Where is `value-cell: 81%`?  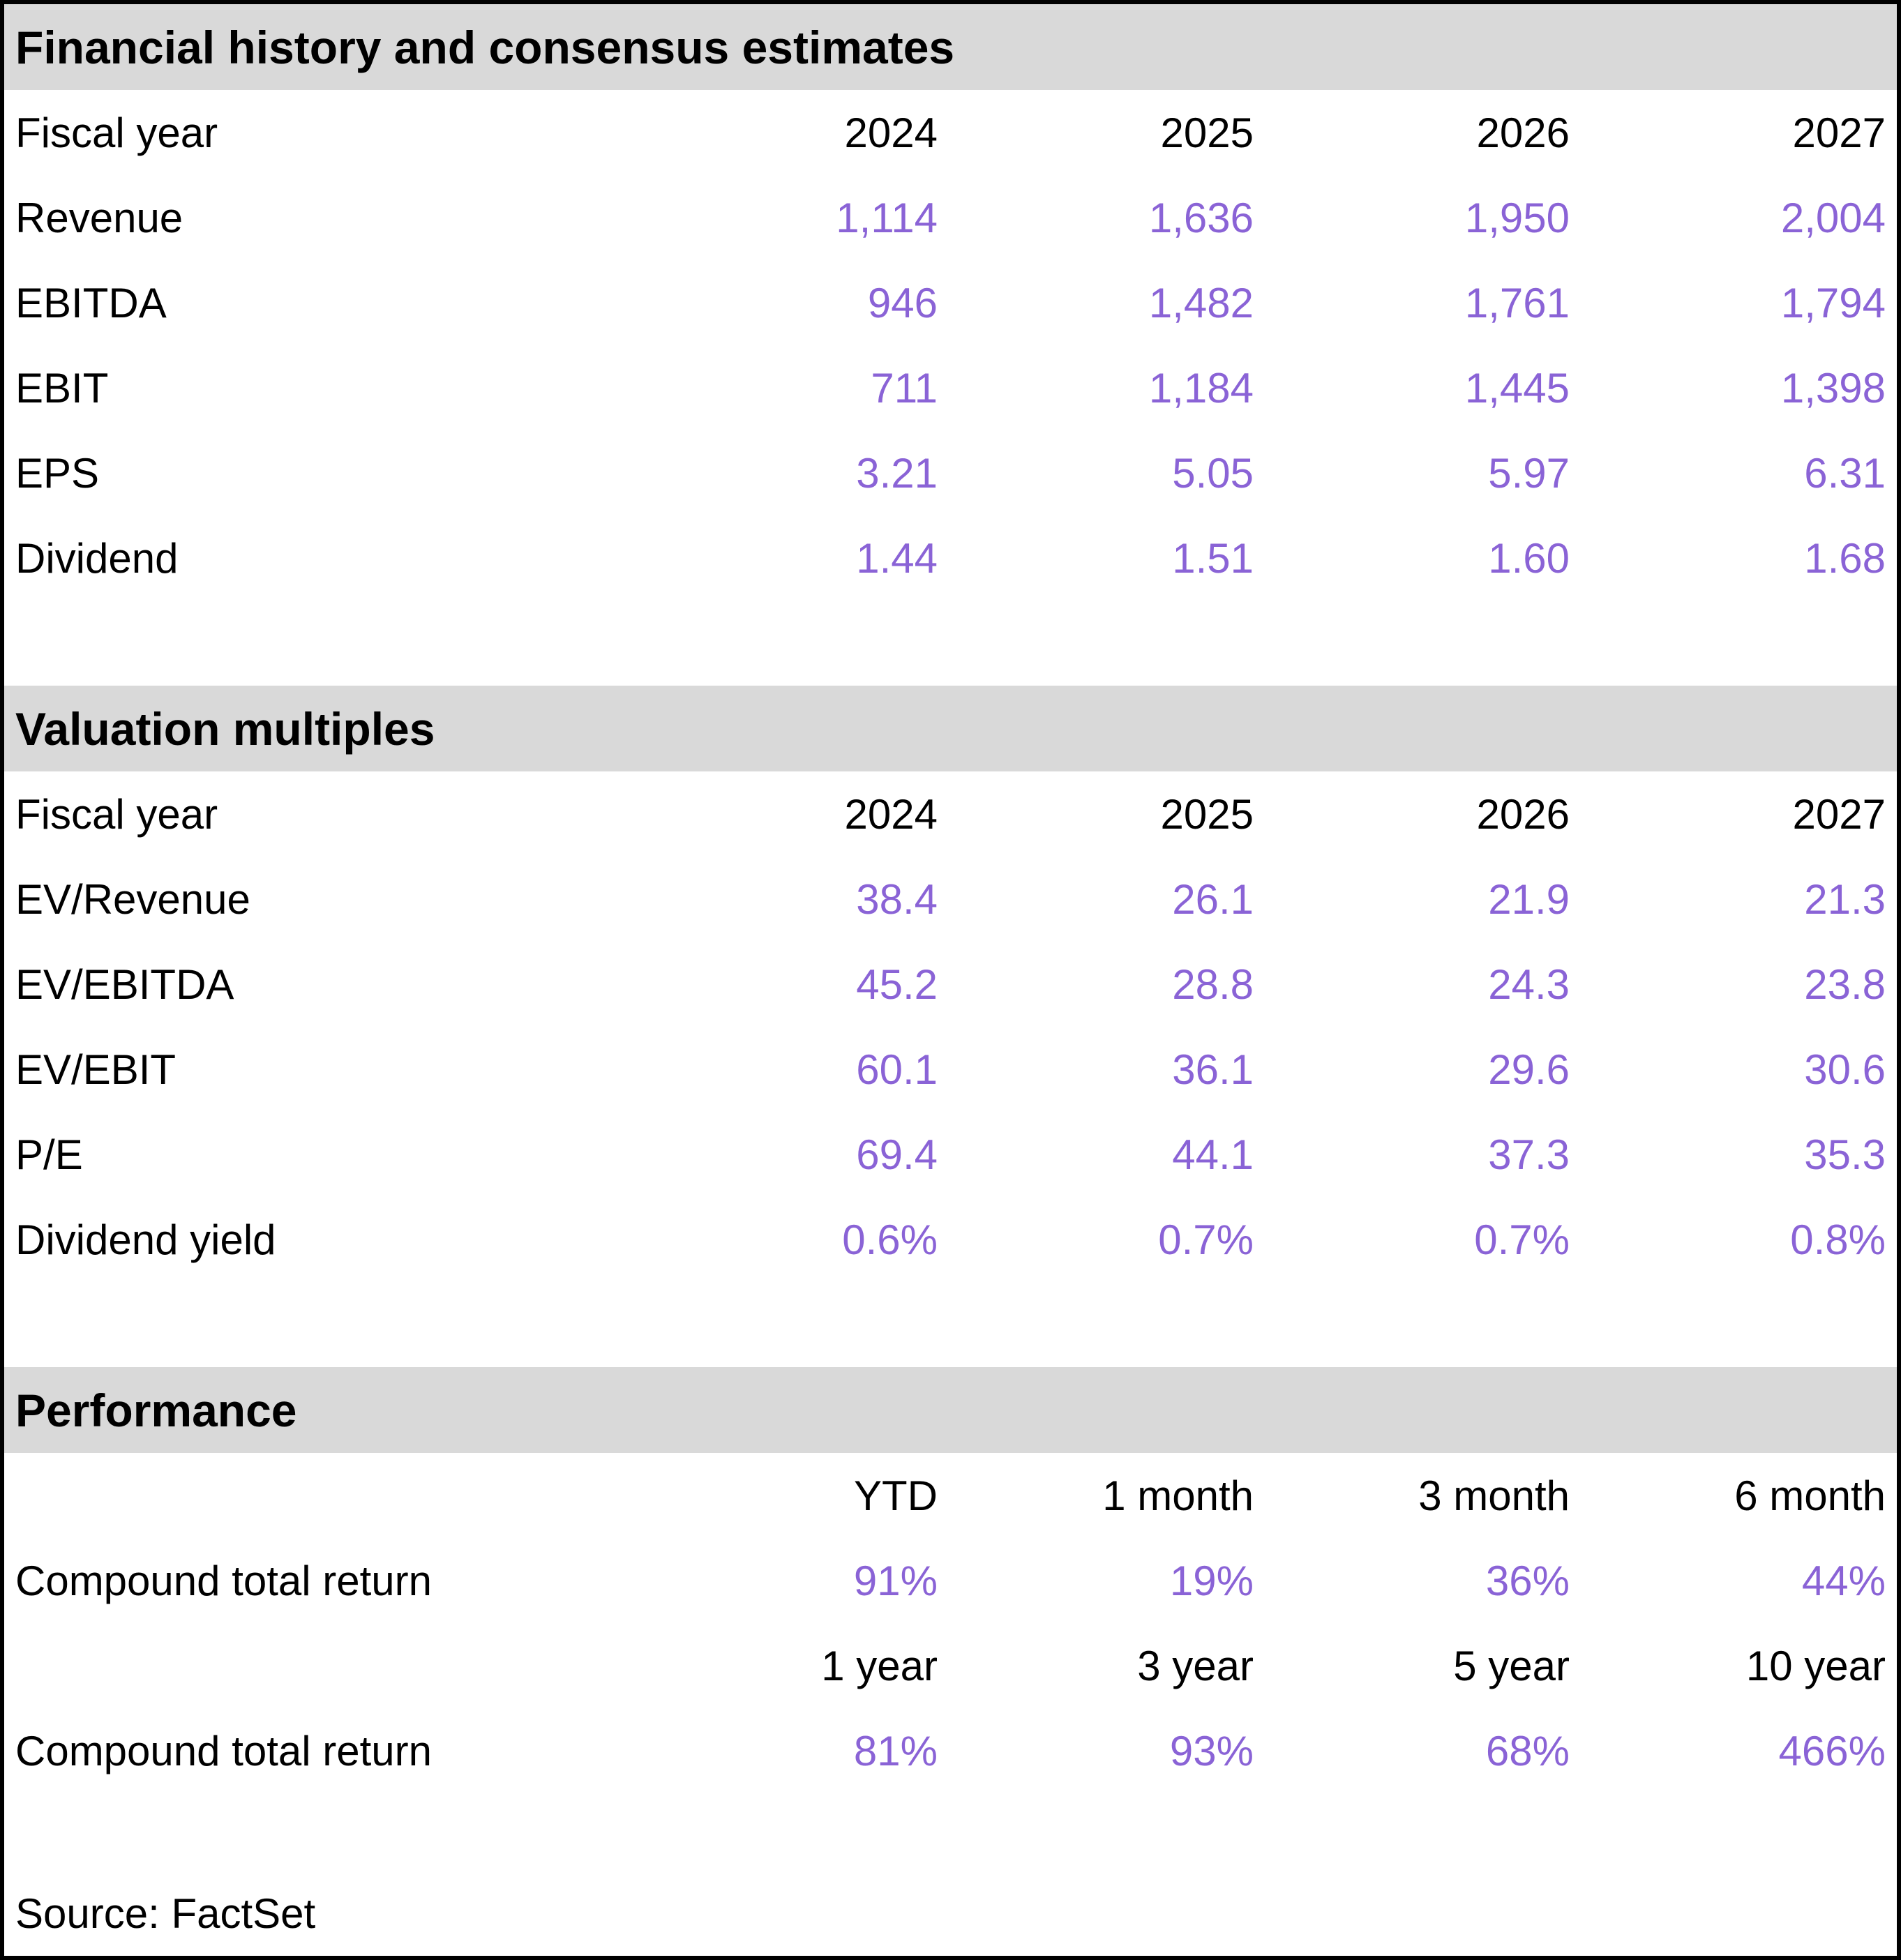 value-cell: 81% is located at coordinates (895, 1750).